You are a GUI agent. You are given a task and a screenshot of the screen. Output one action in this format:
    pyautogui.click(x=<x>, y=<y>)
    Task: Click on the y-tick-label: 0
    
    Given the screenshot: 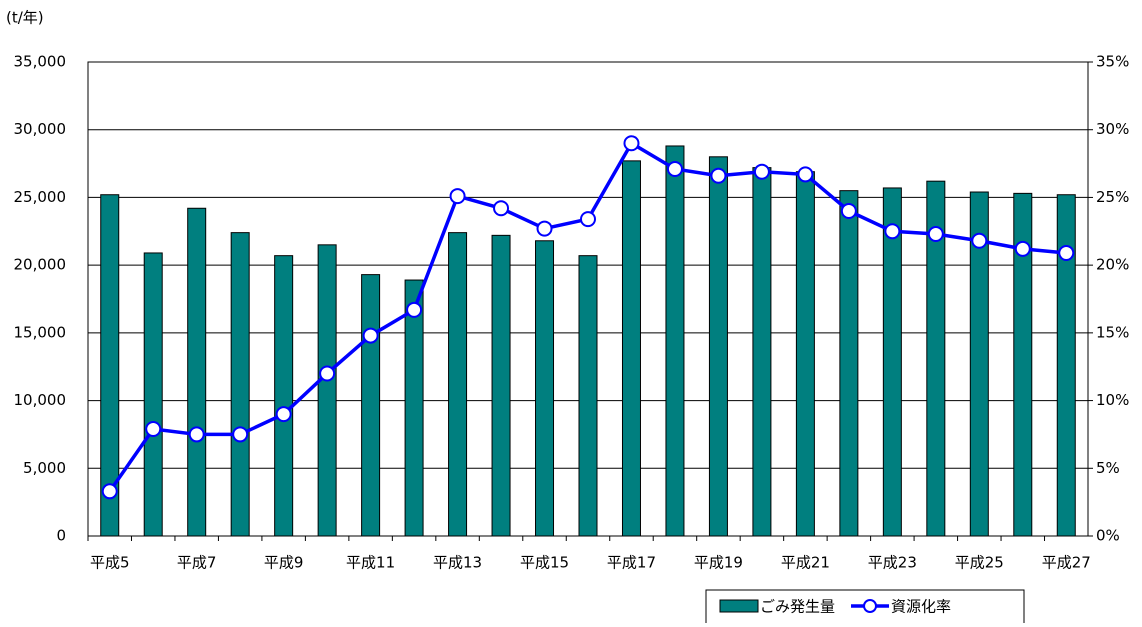 What is the action you would take?
    pyautogui.click(x=61, y=536)
    